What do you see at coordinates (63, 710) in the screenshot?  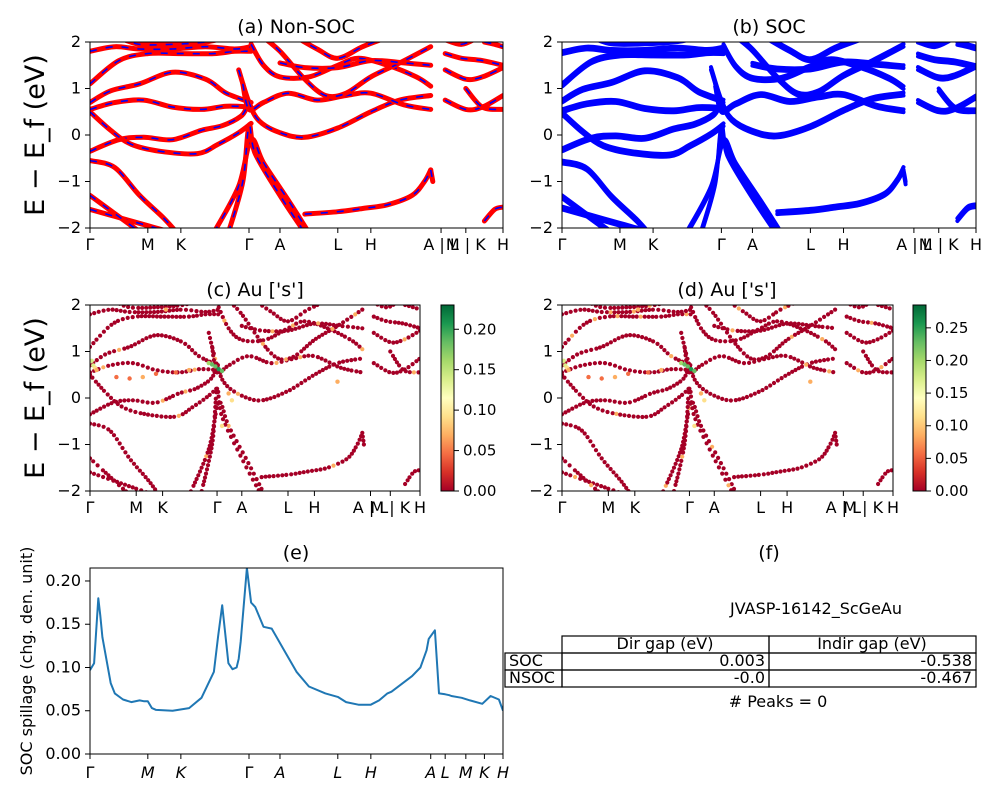 I see `y-tick-label: 0.05` at bounding box center [63, 710].